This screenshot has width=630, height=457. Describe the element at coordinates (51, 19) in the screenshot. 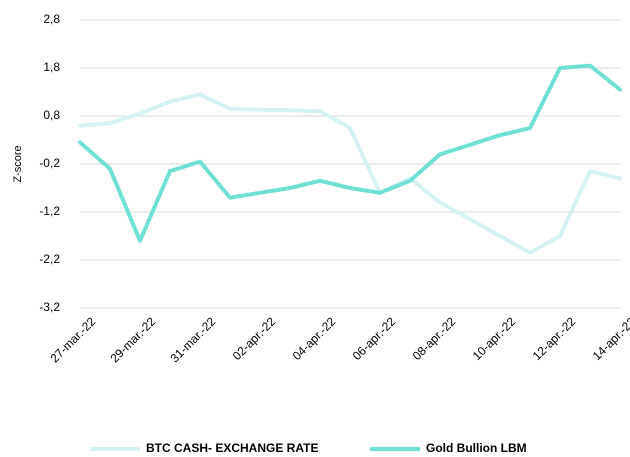

I see `y-tick-label: 2,8` at that location.